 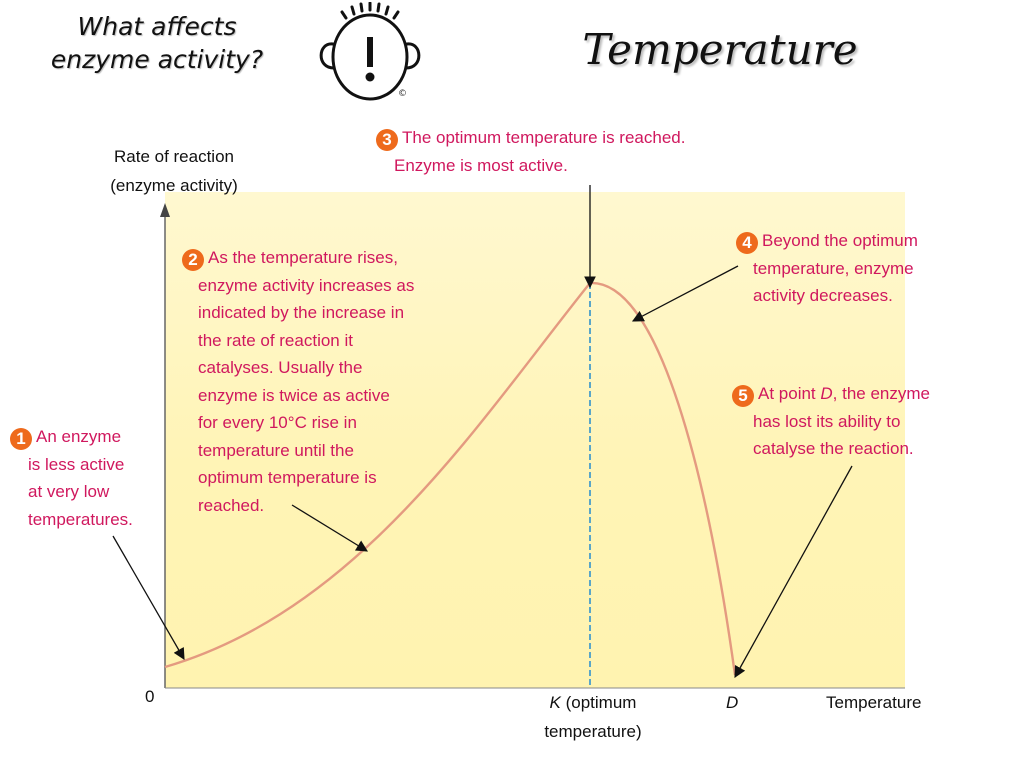 I want to click on annotation-5-line: catalyse the reaction., so click(x=833, y=448).